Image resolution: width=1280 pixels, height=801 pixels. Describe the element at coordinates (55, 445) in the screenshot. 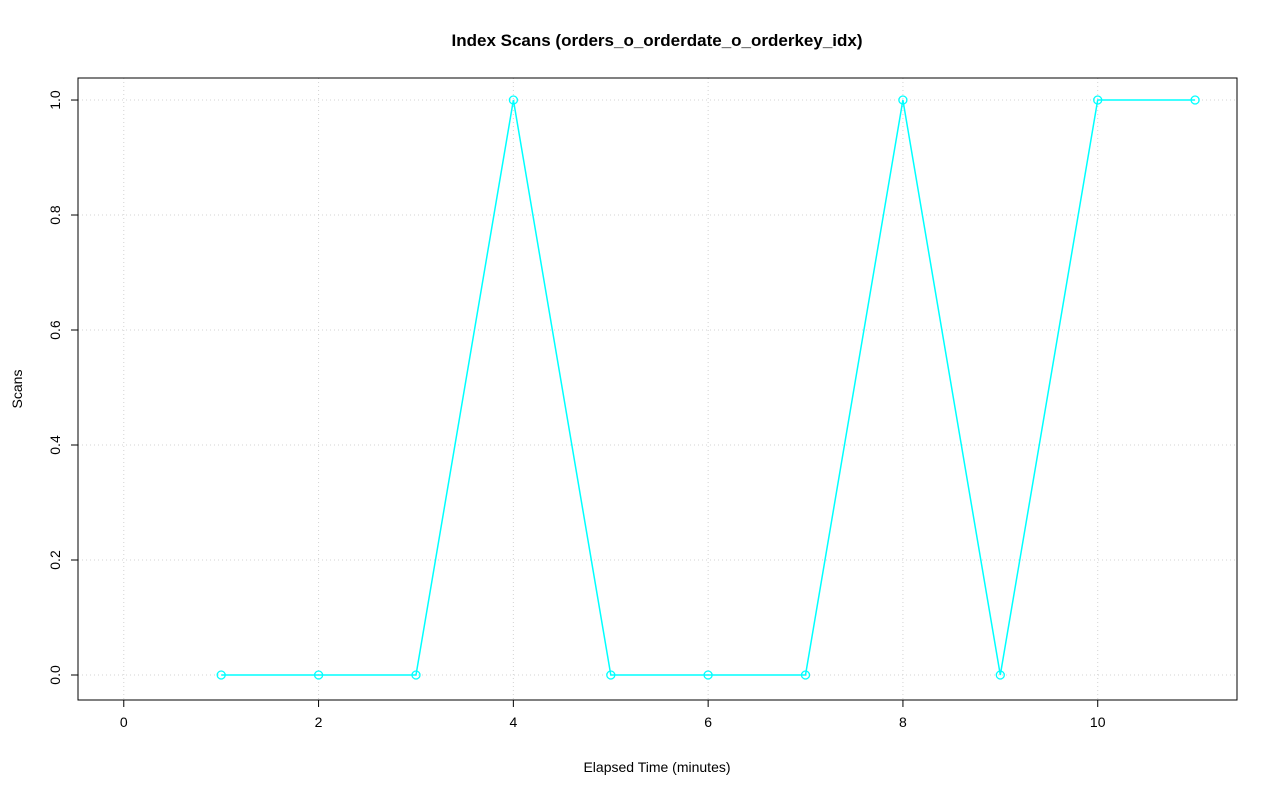

I see `y-tick-label: 0.4` at that location.